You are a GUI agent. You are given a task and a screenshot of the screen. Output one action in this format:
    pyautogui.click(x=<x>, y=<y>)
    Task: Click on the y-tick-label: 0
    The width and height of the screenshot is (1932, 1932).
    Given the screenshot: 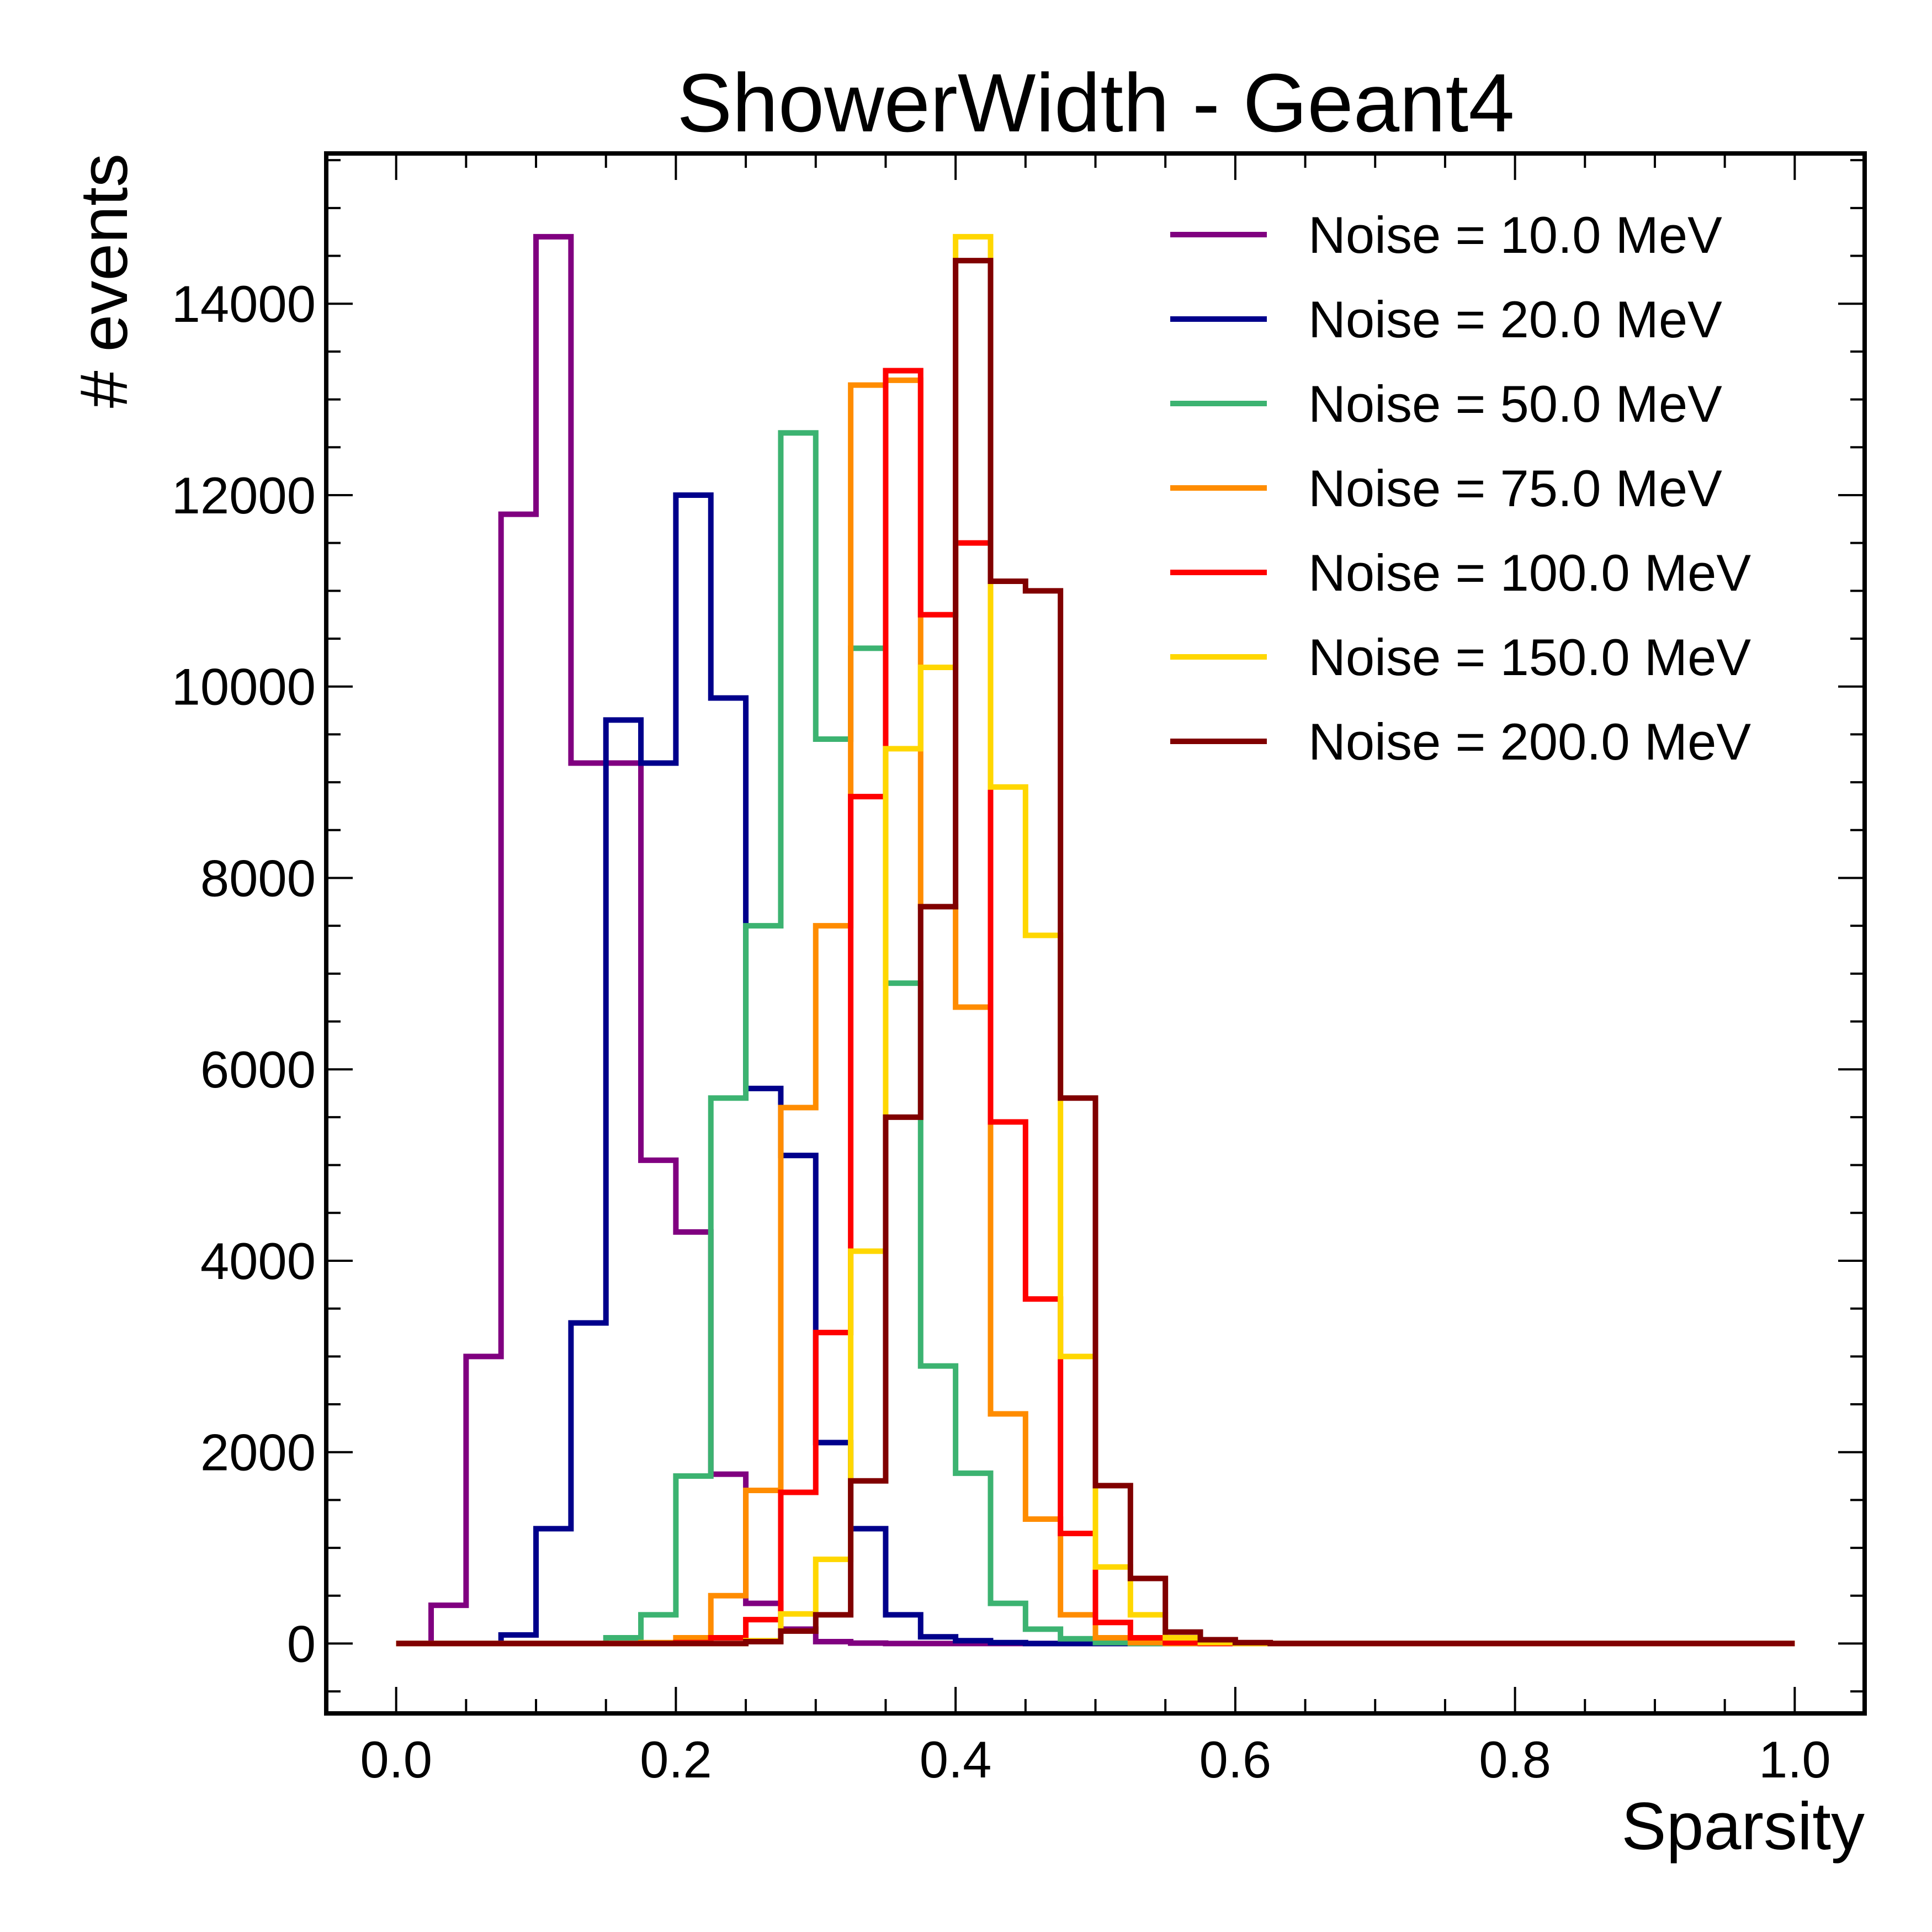 What is the action you would take?
    pyautogui.click(x=301, y=1644)
    